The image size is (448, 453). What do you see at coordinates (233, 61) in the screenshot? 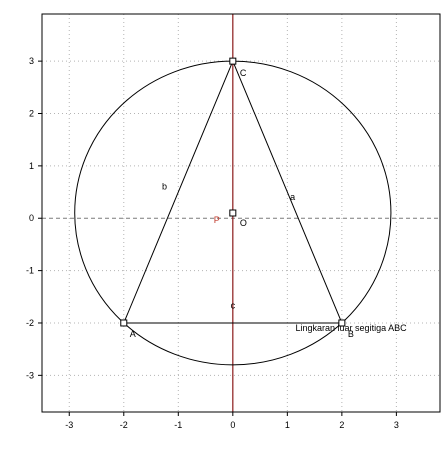
I see `point-c-marker` at bounding box center [233, 61].